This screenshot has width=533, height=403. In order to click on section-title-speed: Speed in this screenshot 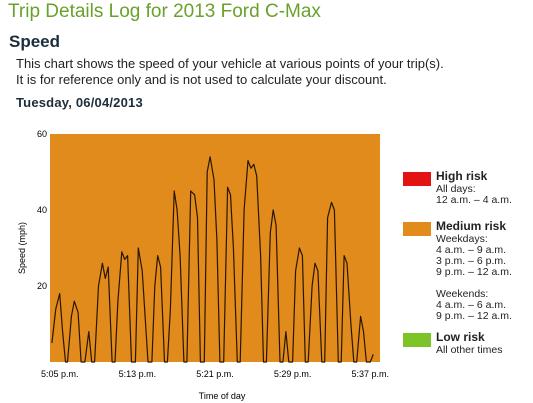, I will do `click(35, 41)`.